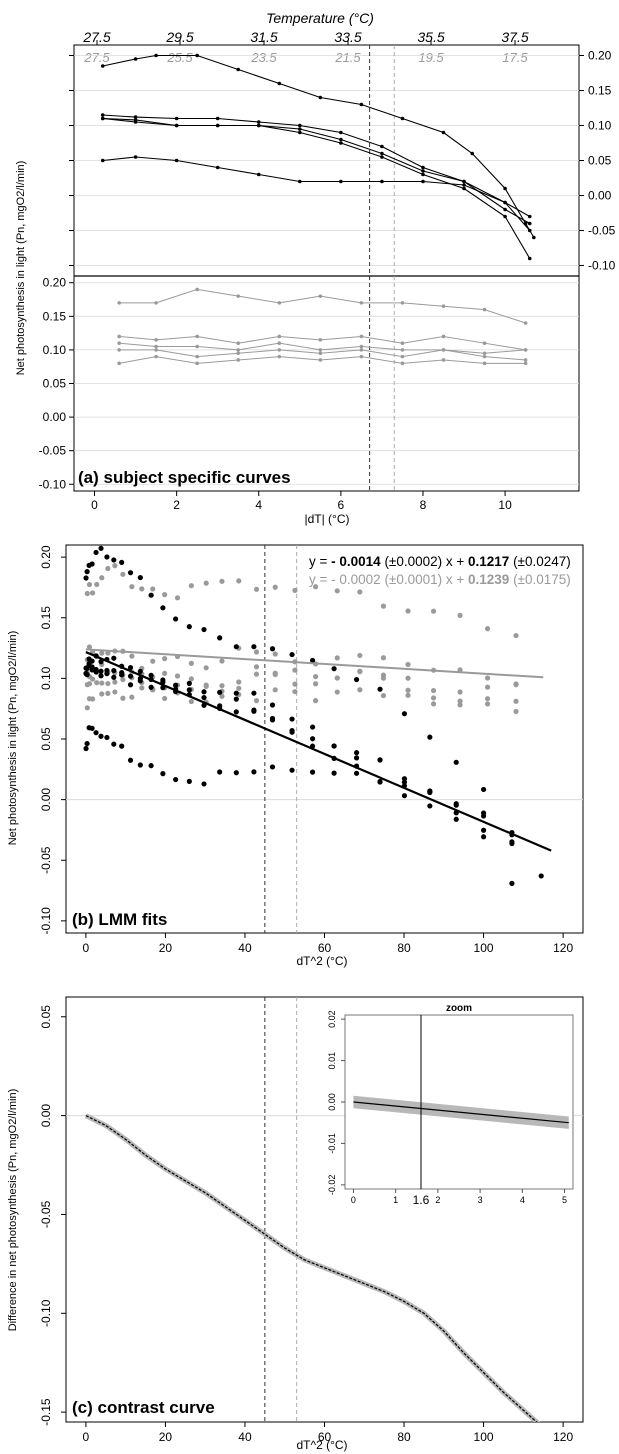 The height and width of the screenshot is (1454, 619). What do you see at coordinates (166, 1437) in the screenshot?
I see `panel-c-x-tick-label: 20` at bounding box center [166, 1437].